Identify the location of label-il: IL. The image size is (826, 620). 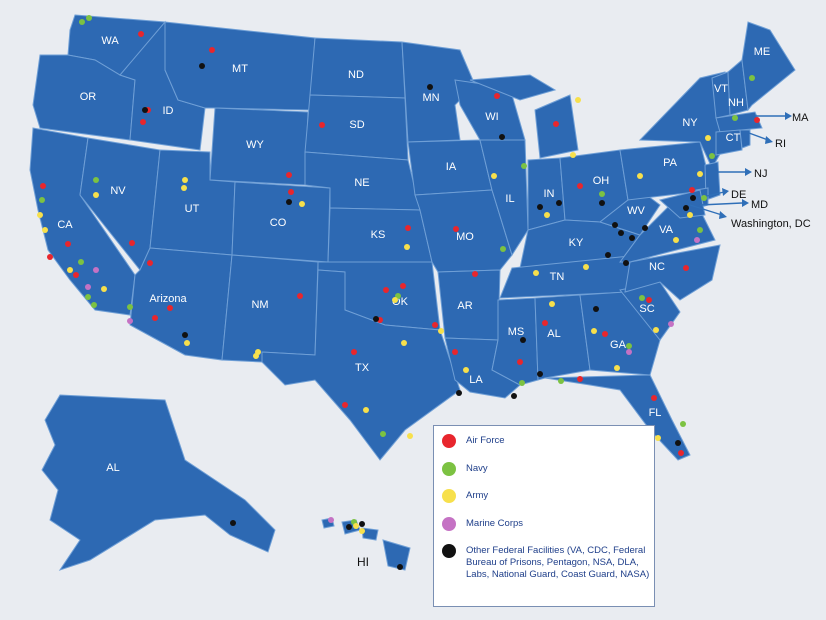
(509, 199).